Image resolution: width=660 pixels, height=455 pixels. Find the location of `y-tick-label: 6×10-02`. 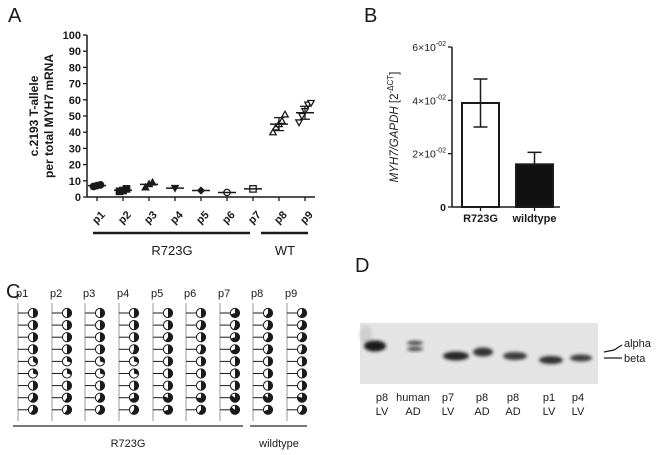

y-tick-label: 6×10-02 is located at coordinates (429, 47).